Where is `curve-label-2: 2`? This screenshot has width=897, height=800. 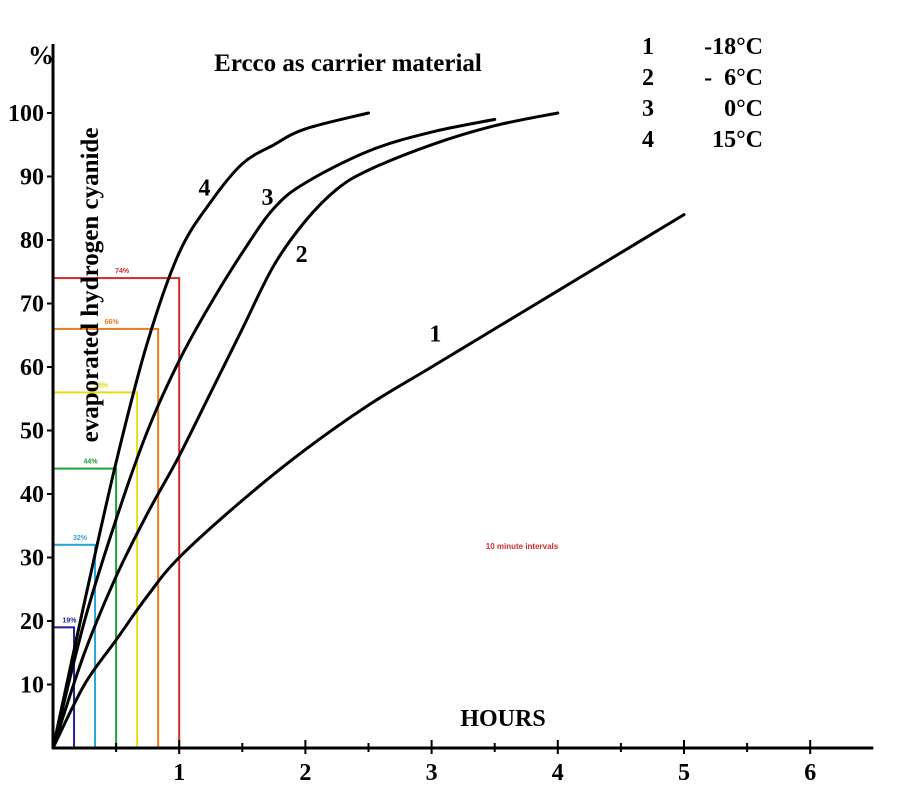 curve-label-2: 2 is located at coordinates (302, 255).